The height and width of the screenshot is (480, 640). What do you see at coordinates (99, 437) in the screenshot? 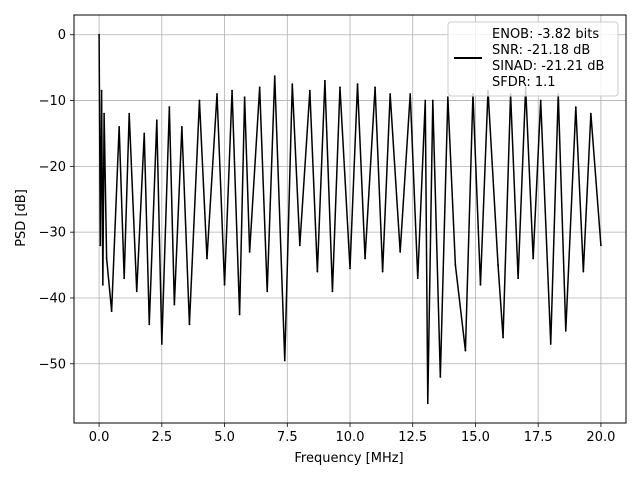
I see `x-tick-label: 0.0` at bounding box center [99, 437].